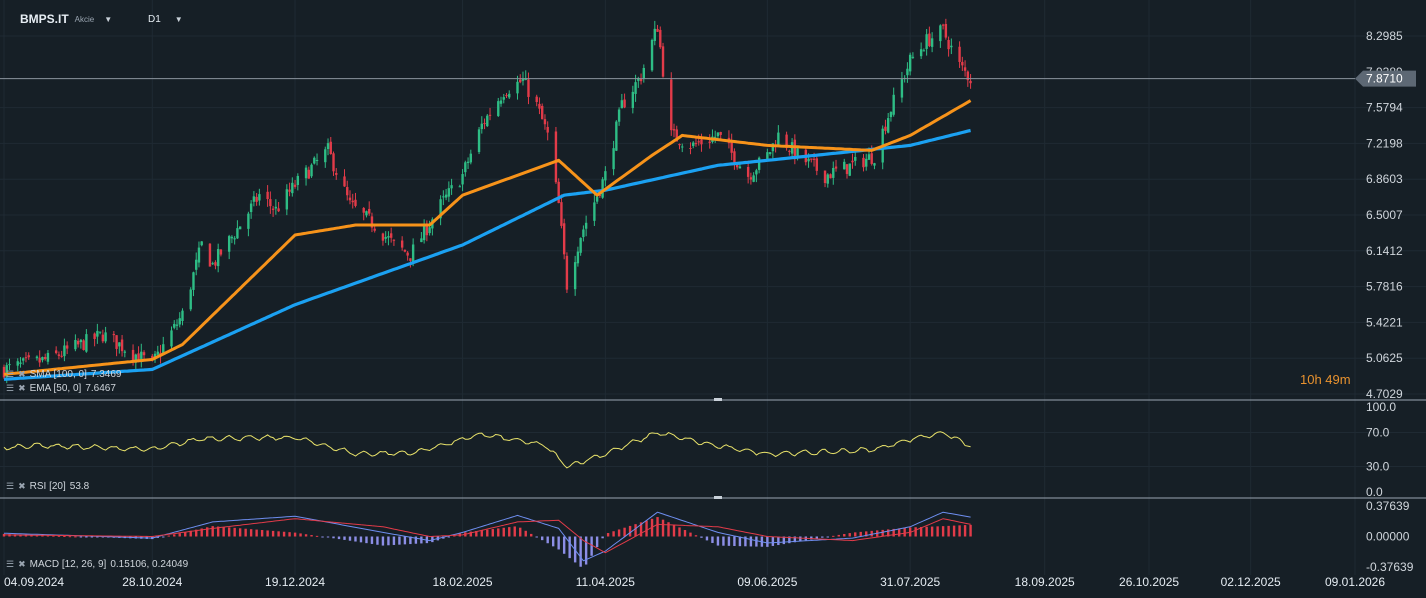  I want to click on timeframe-selector: D1 ▼, so click(165, 19).